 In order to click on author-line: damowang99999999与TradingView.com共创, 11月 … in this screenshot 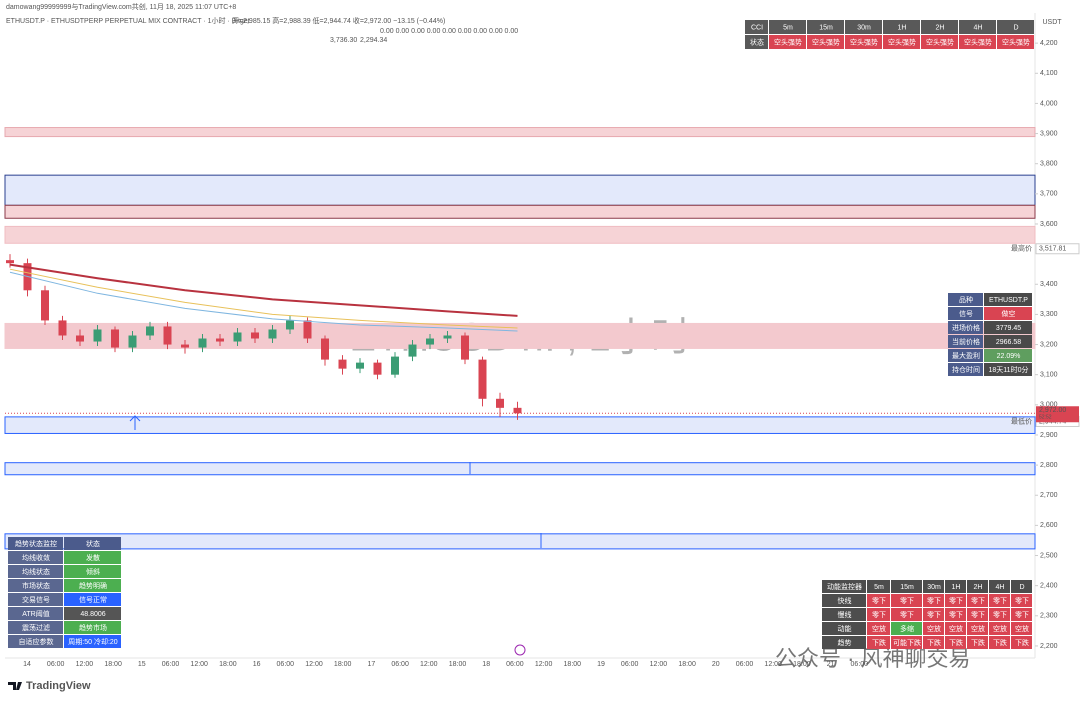, I will do `click(121, 6)`.